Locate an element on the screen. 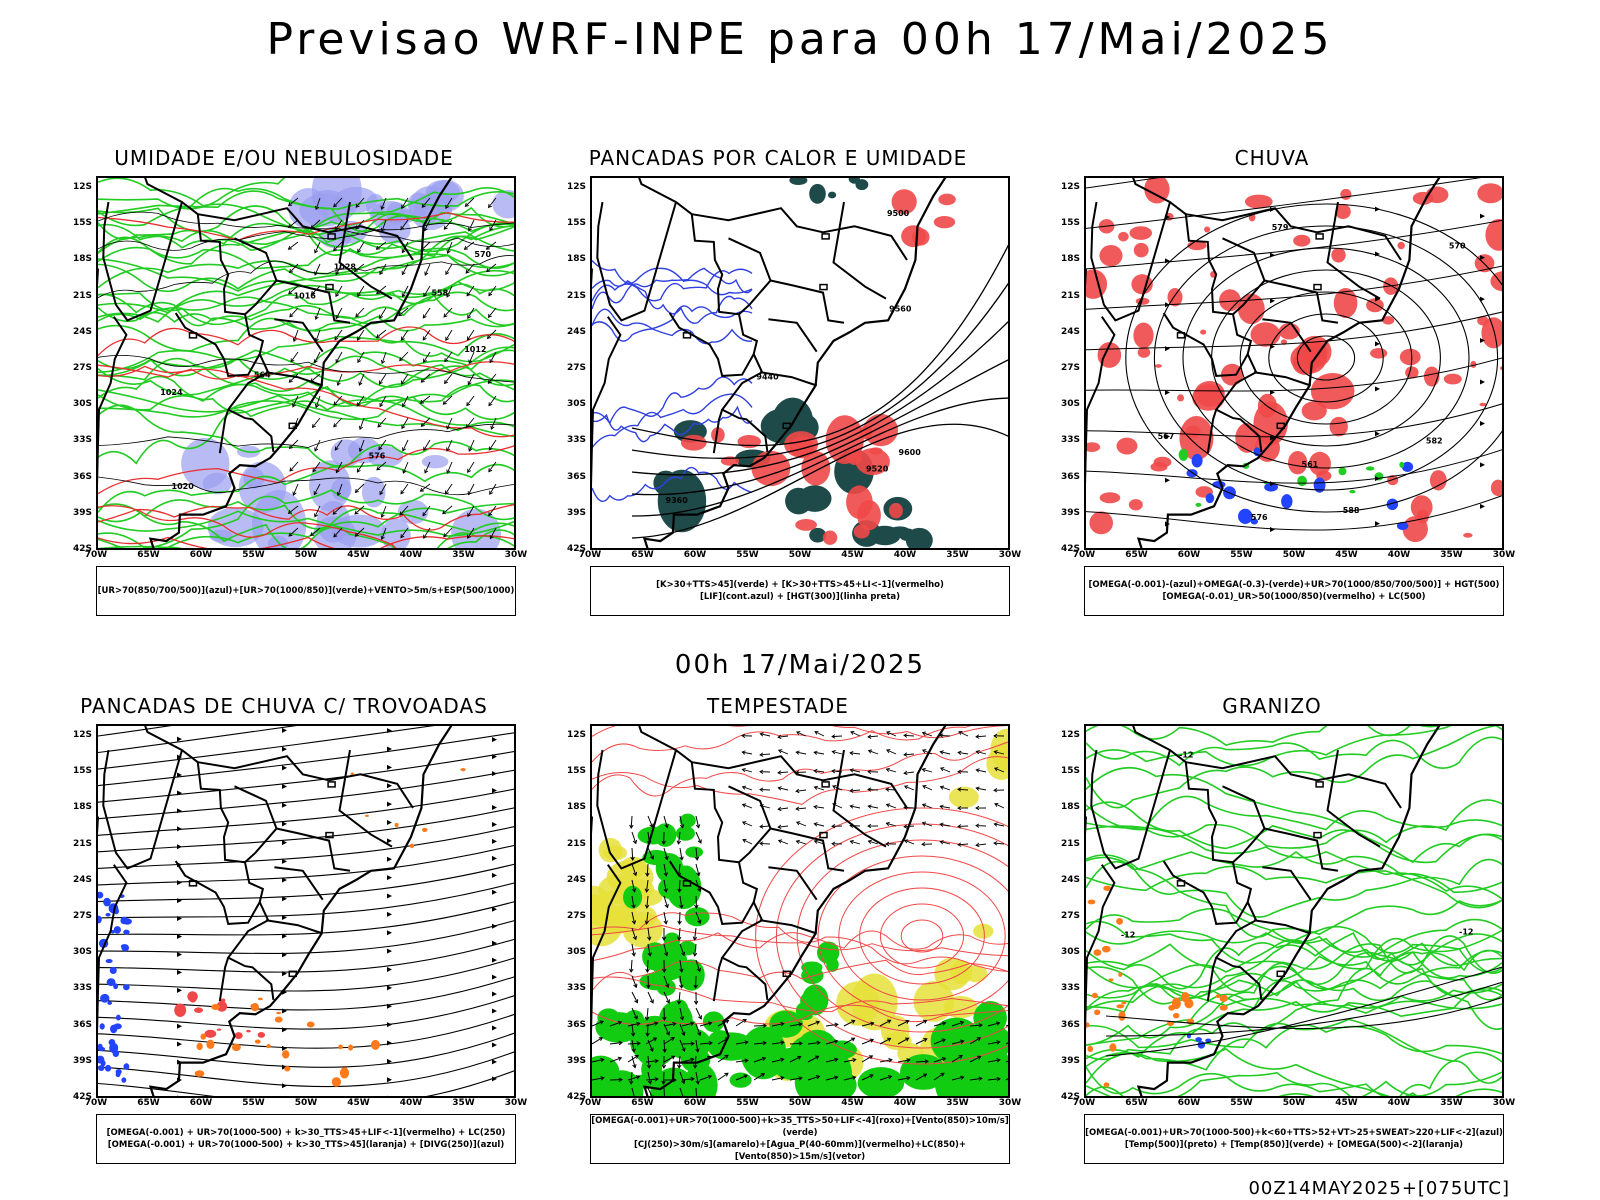 The image size is (1600, 1200). contour-label: 9600 is located at coordinates (910, 452).